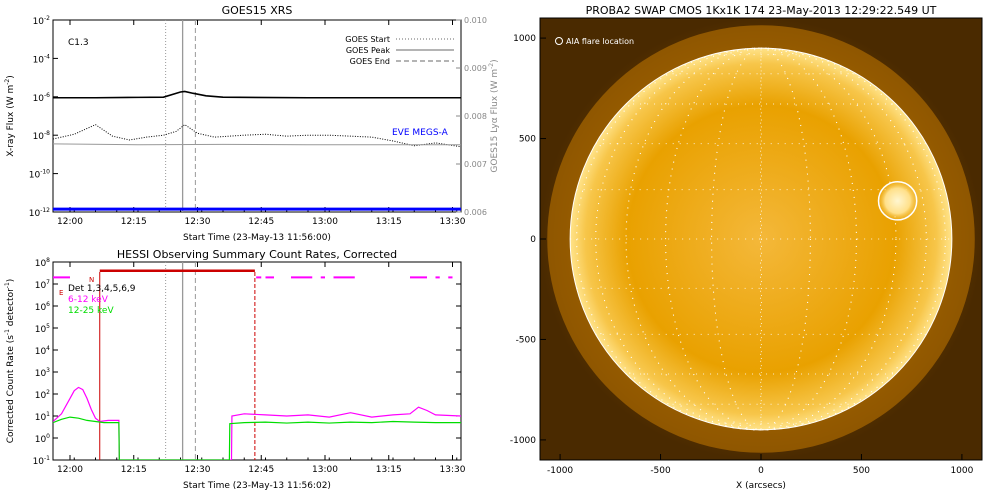  Describe the element at coordinates (42, 351) in the screenshot. I see `hessi-ytick-label: 10⁴` at that location.